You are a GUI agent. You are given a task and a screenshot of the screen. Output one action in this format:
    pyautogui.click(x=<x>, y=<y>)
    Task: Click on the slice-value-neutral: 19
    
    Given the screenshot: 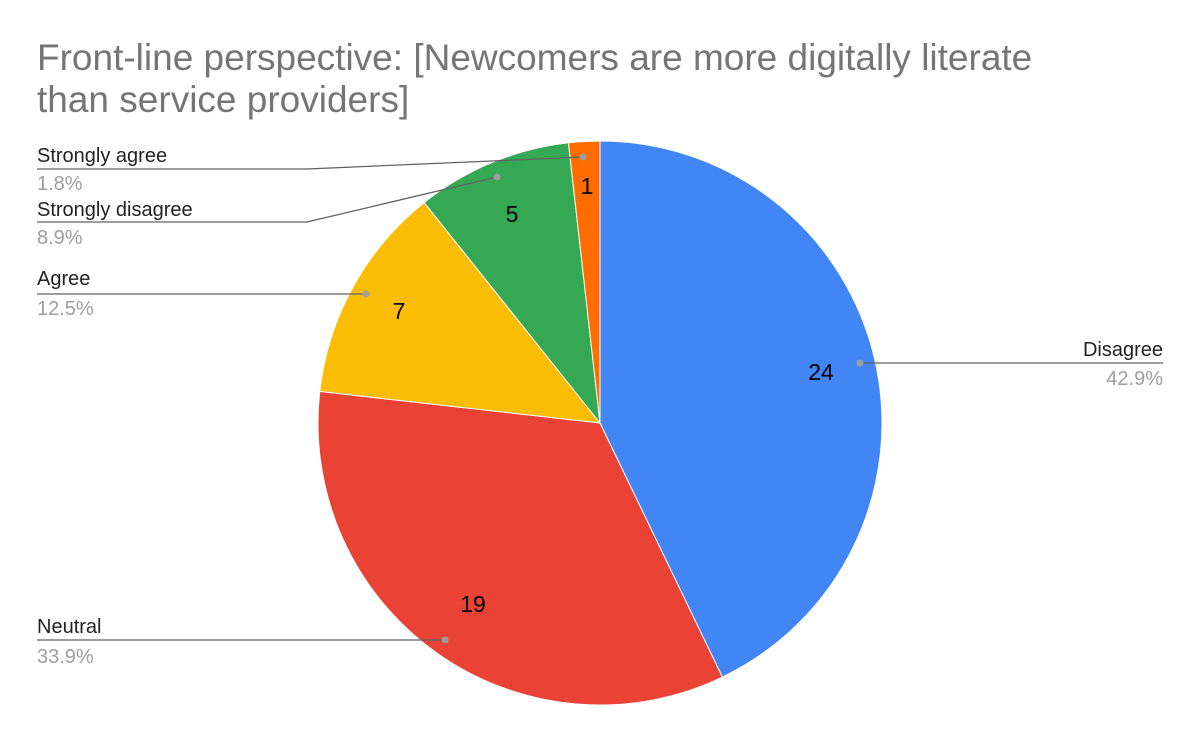 What is the action you would take?
    pyautogui.click(x=473, y=604)
    